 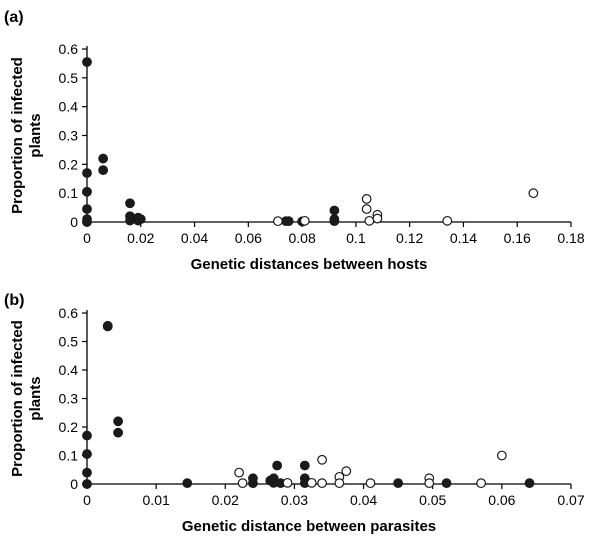 What do you see at coordinates (570, 238) in the screenshot?
I see `x-tick-label: 0.18` at bounding box center [570, 238].